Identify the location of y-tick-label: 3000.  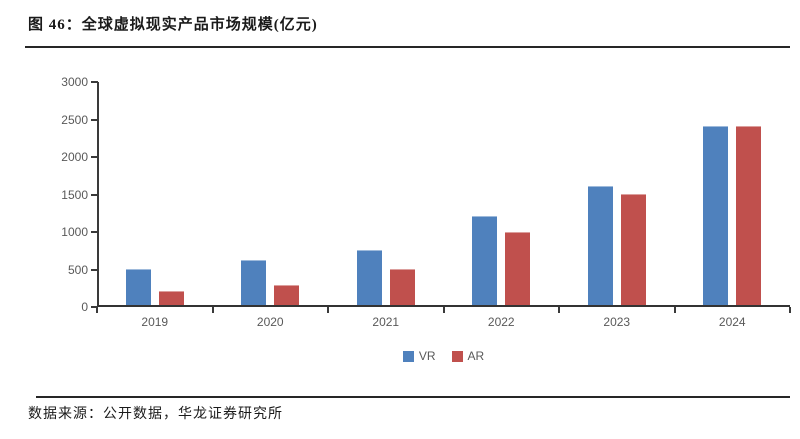
(74, 82).